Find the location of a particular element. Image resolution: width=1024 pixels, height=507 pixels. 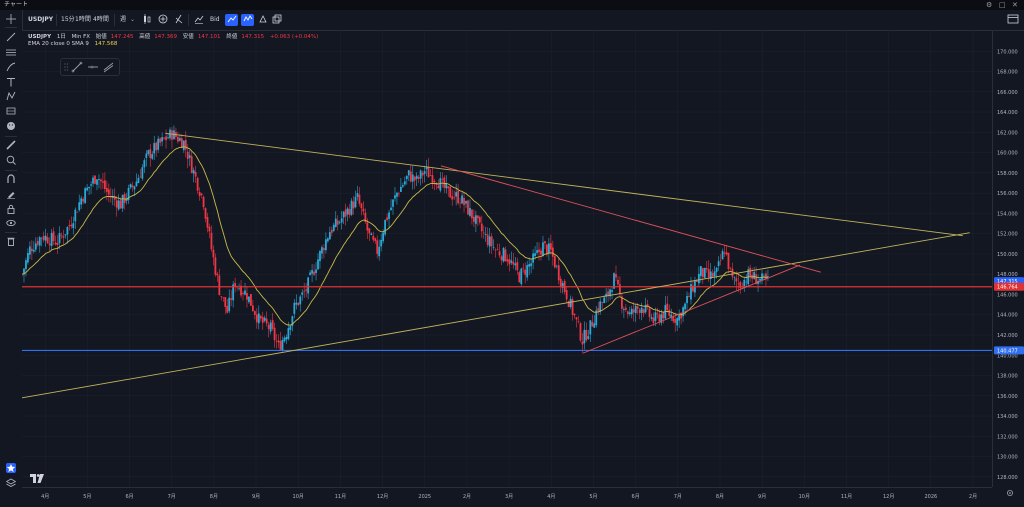

bid-label: Bid is located at coordinates (215, 19).